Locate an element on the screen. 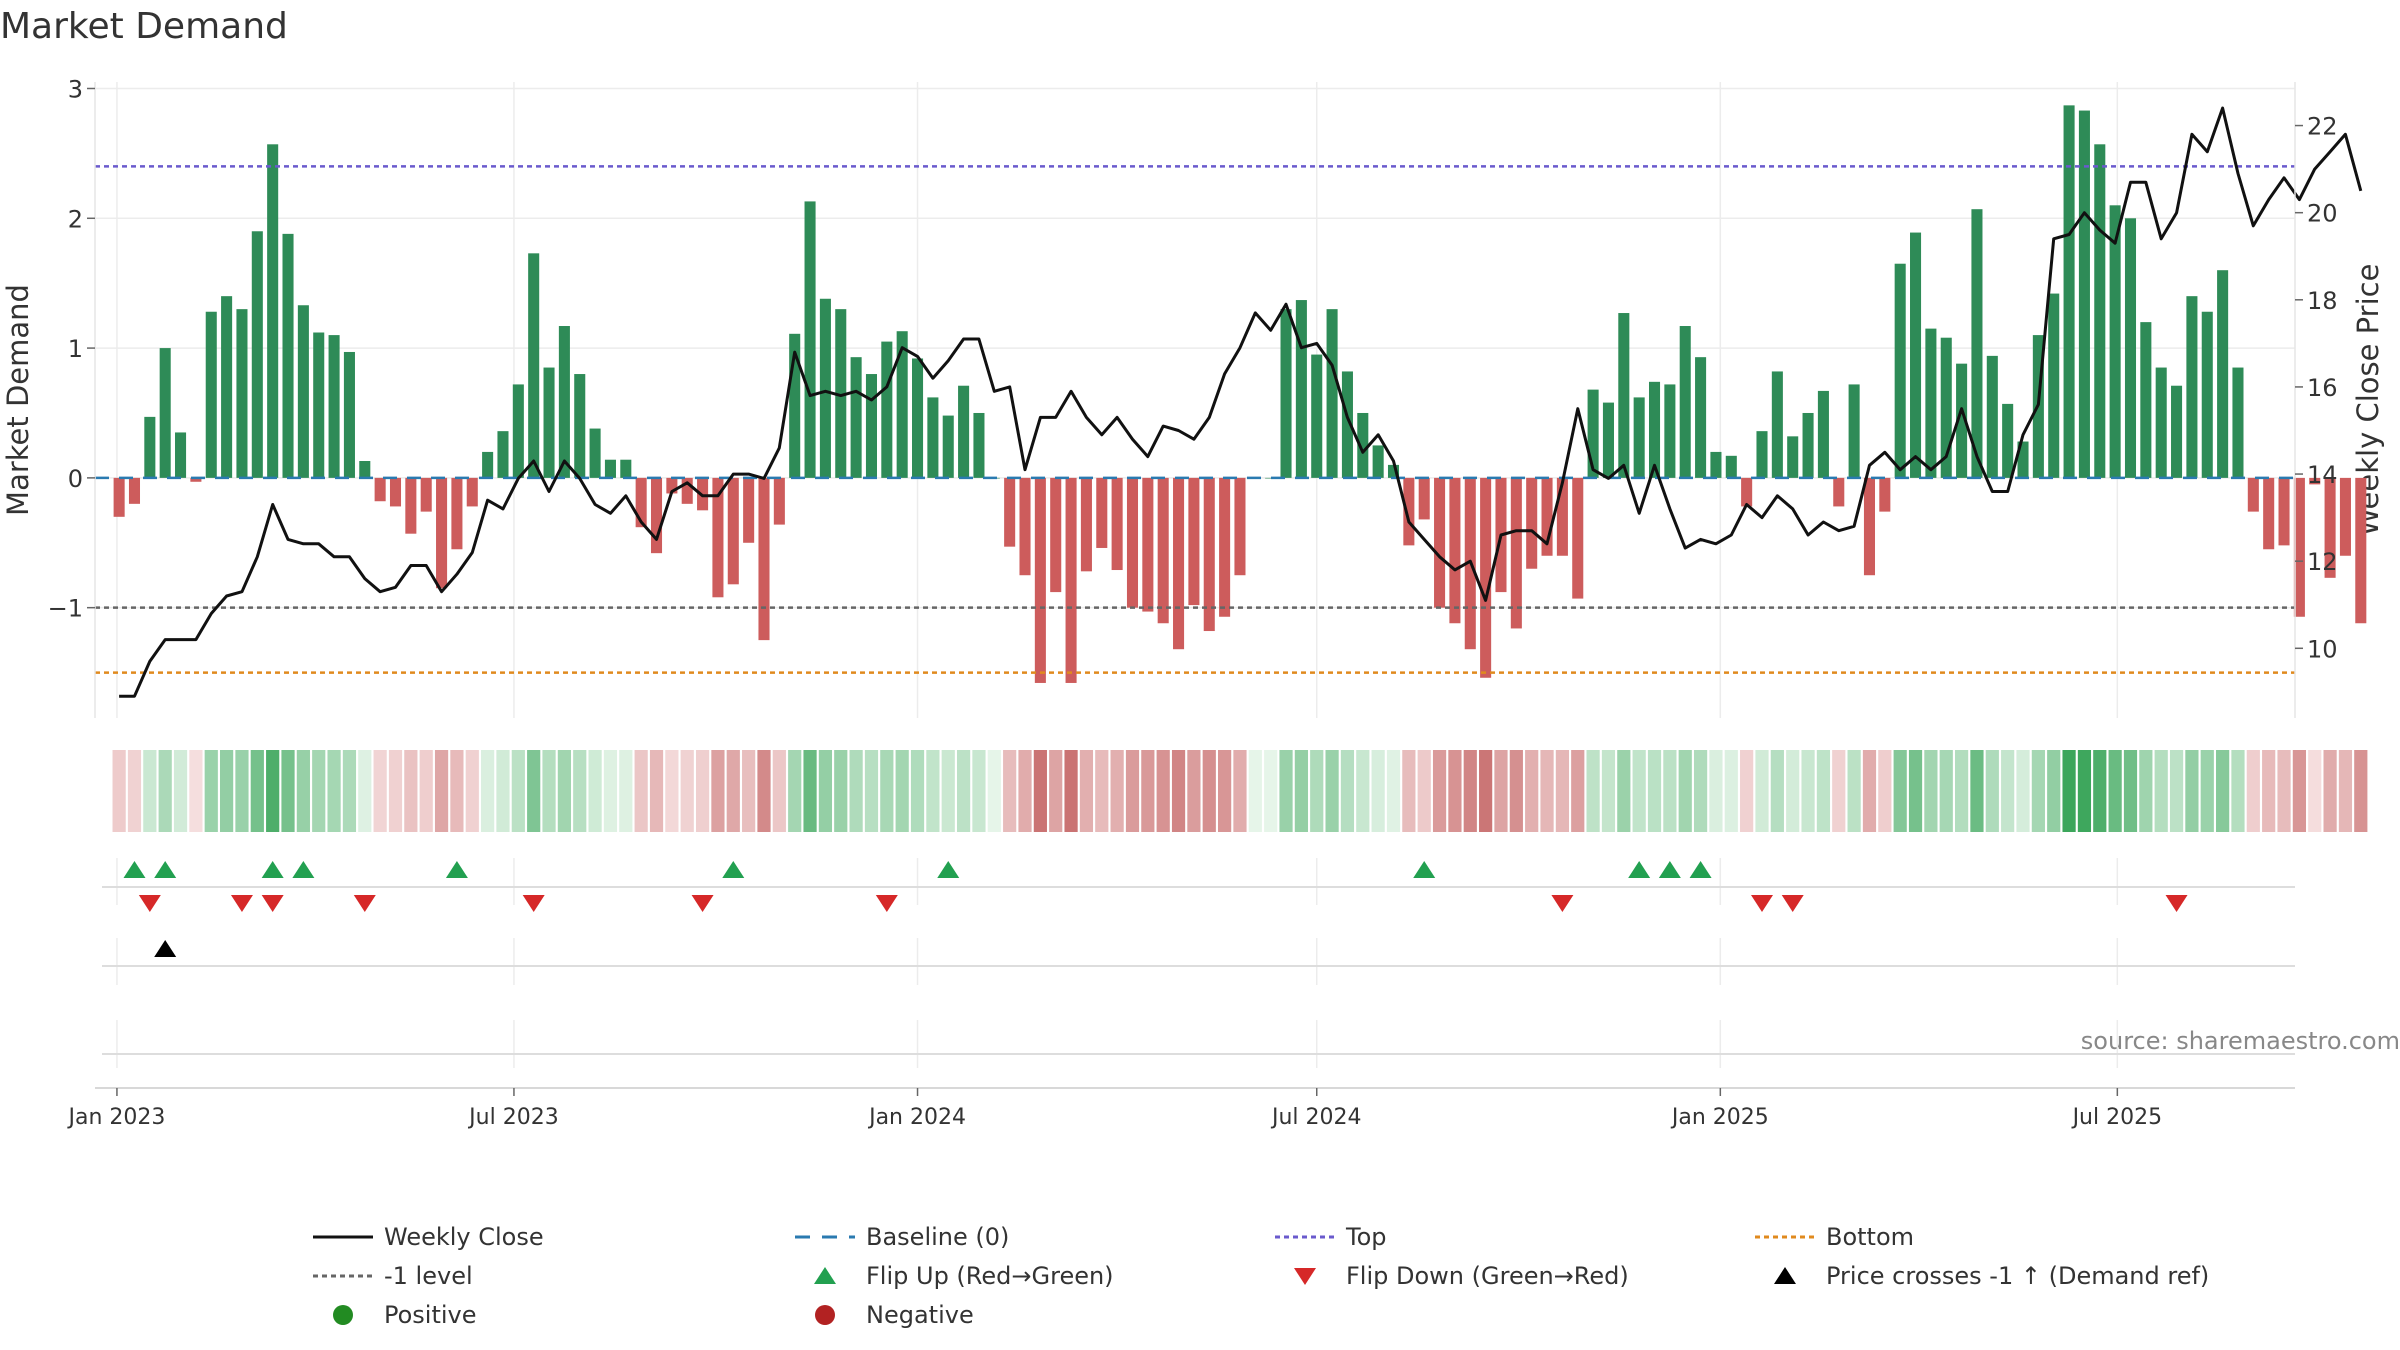 This screenshot has height=1350, width=2400. legend-label: Bottom is located at coordinates (1870, 1237).